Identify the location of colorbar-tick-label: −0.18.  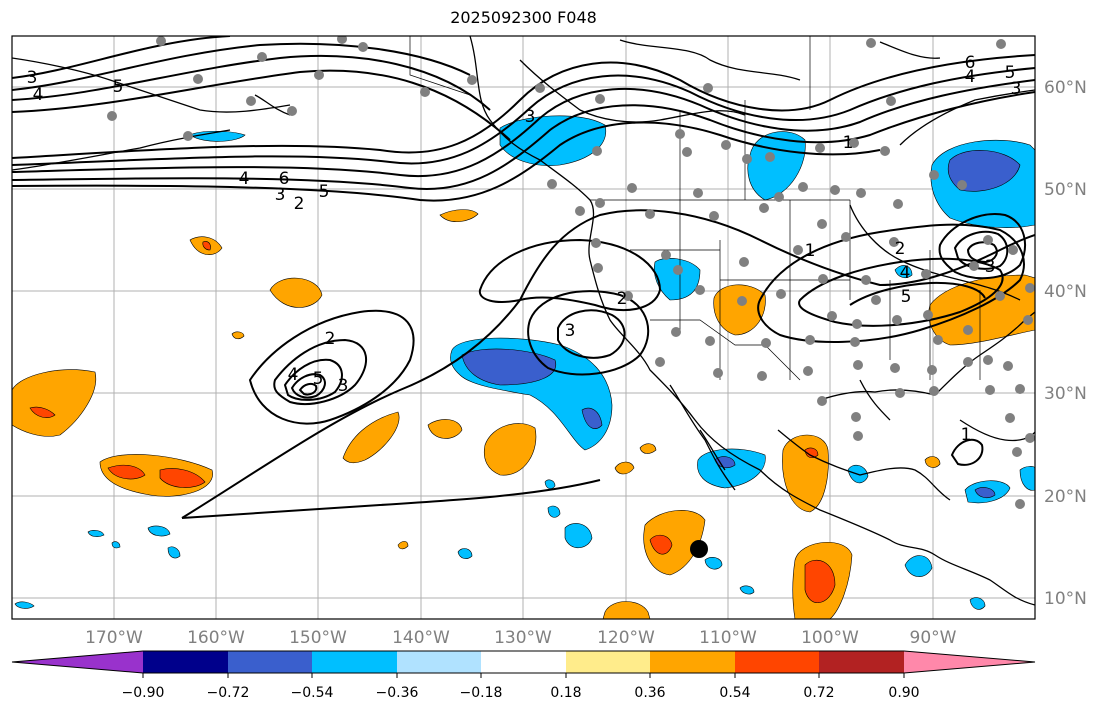
(481, 693).